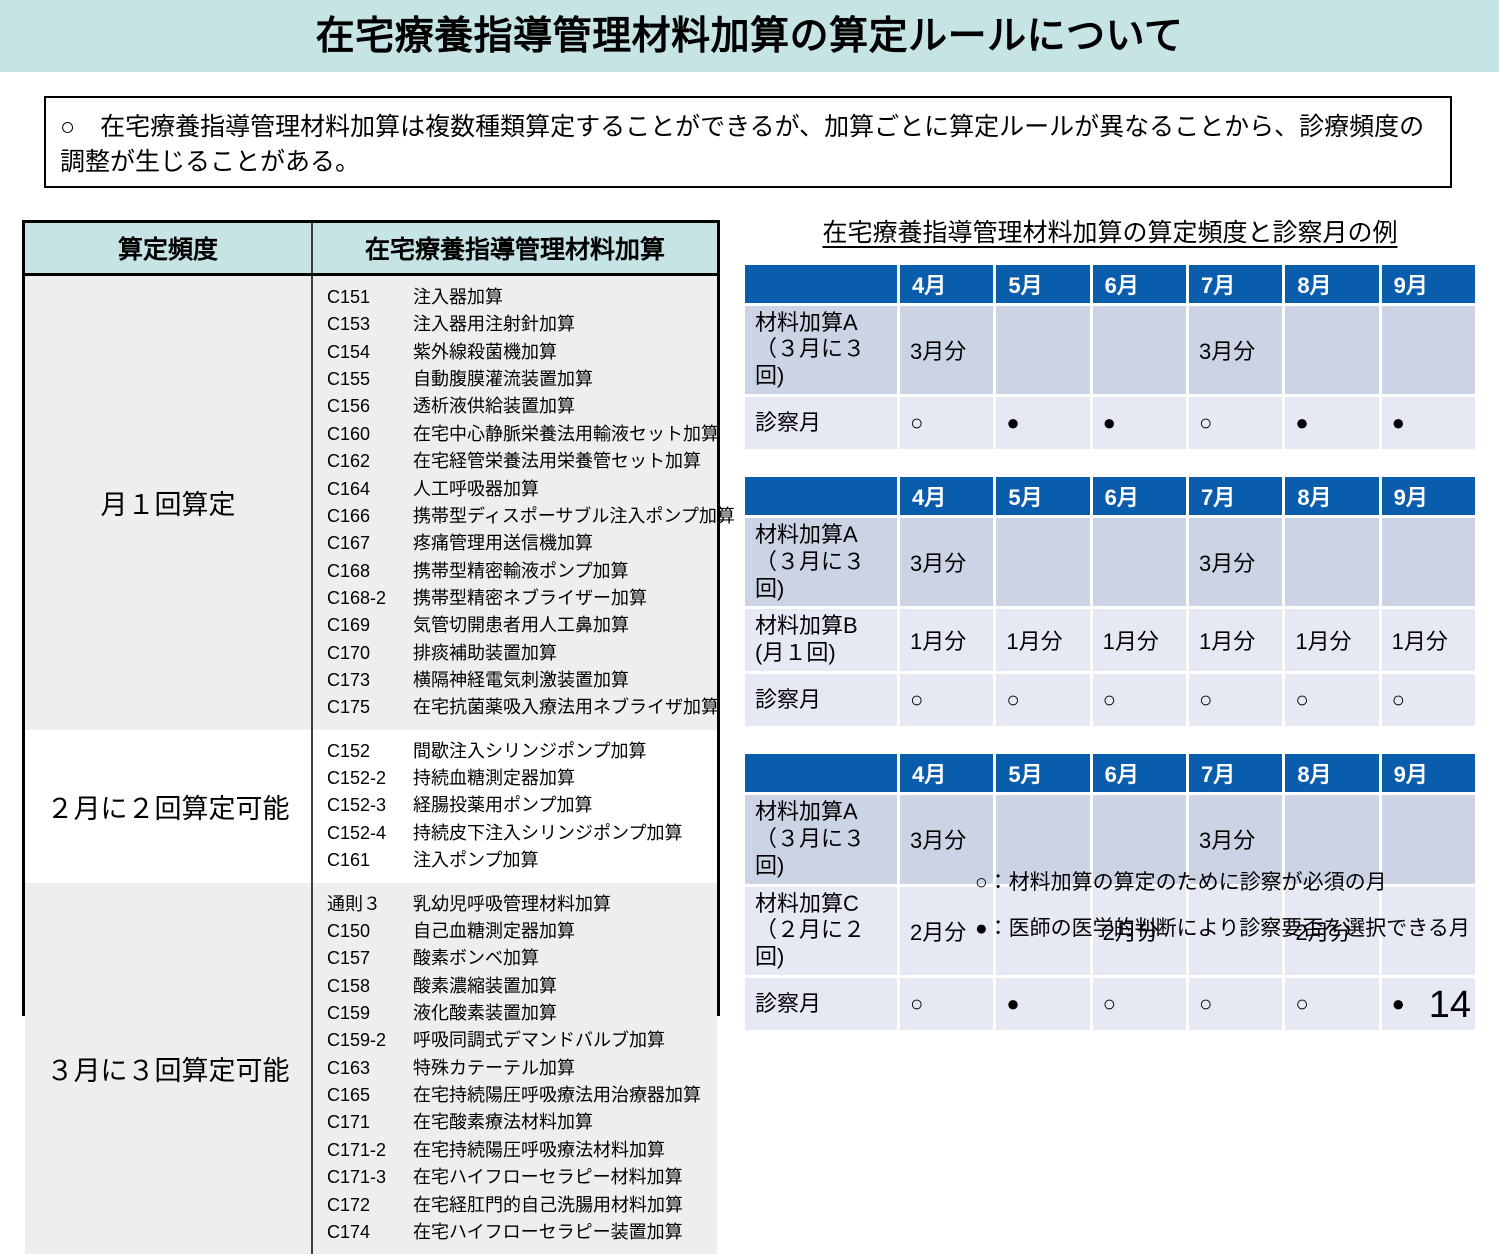 Image resolution: width=1499 pixels, height=1254 pixels. I want to click on addition-item-name: 在宅持続陽圧呼吸療法材料加算, so click(565, 1150).